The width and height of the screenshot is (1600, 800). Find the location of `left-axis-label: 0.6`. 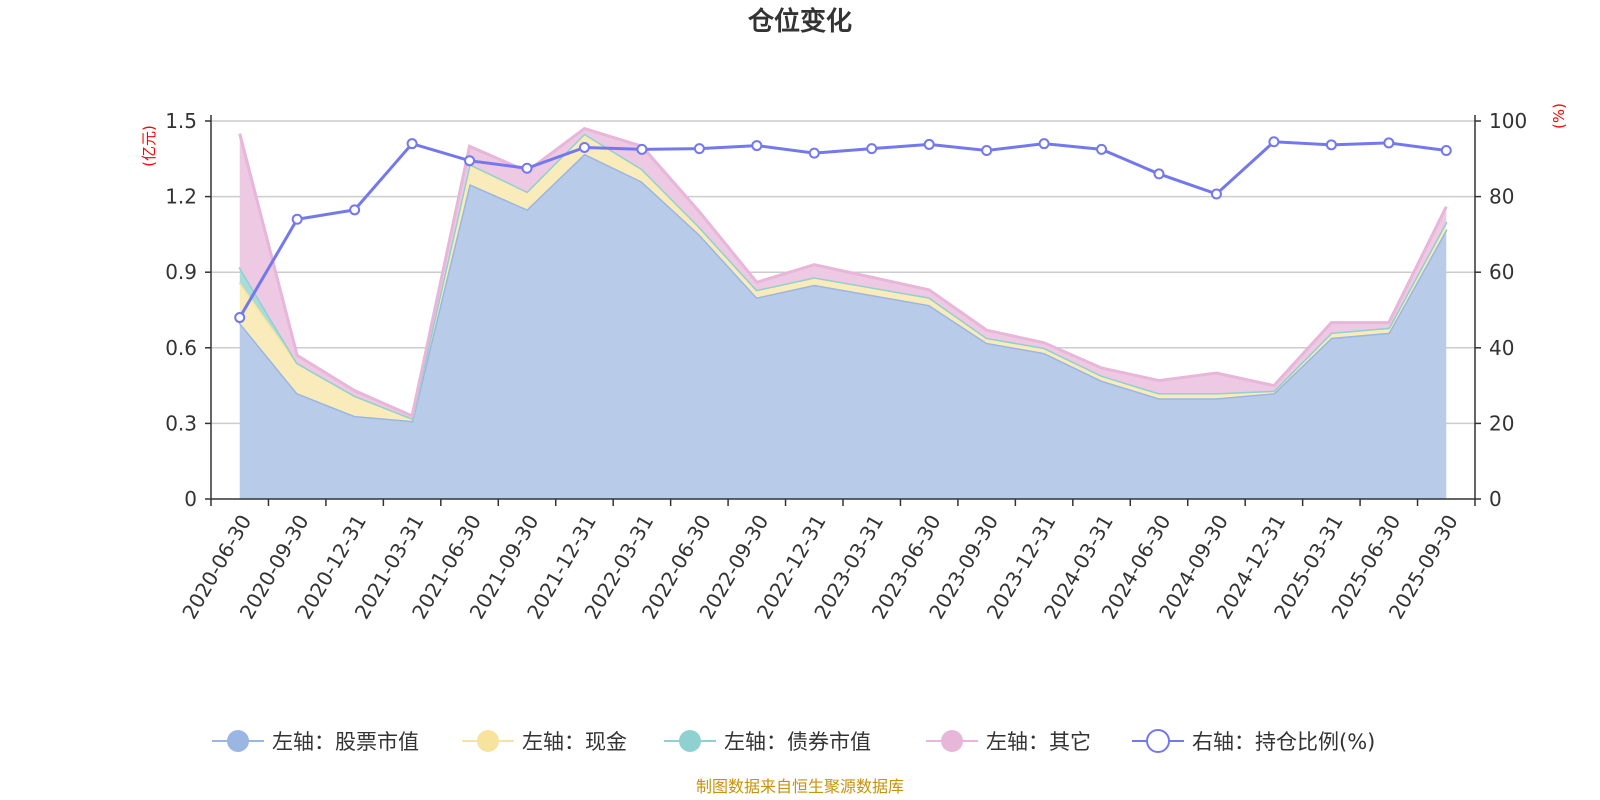

left-axis-label: 0.6 is located at coordinates (181, 348).